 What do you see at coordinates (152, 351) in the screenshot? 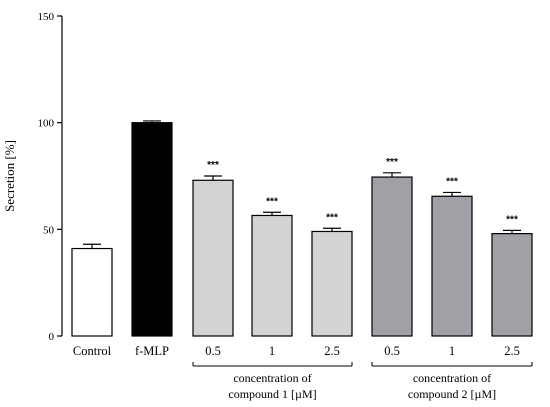
I see `category-label-1: f-MLP` at bounding box center [152, 351].